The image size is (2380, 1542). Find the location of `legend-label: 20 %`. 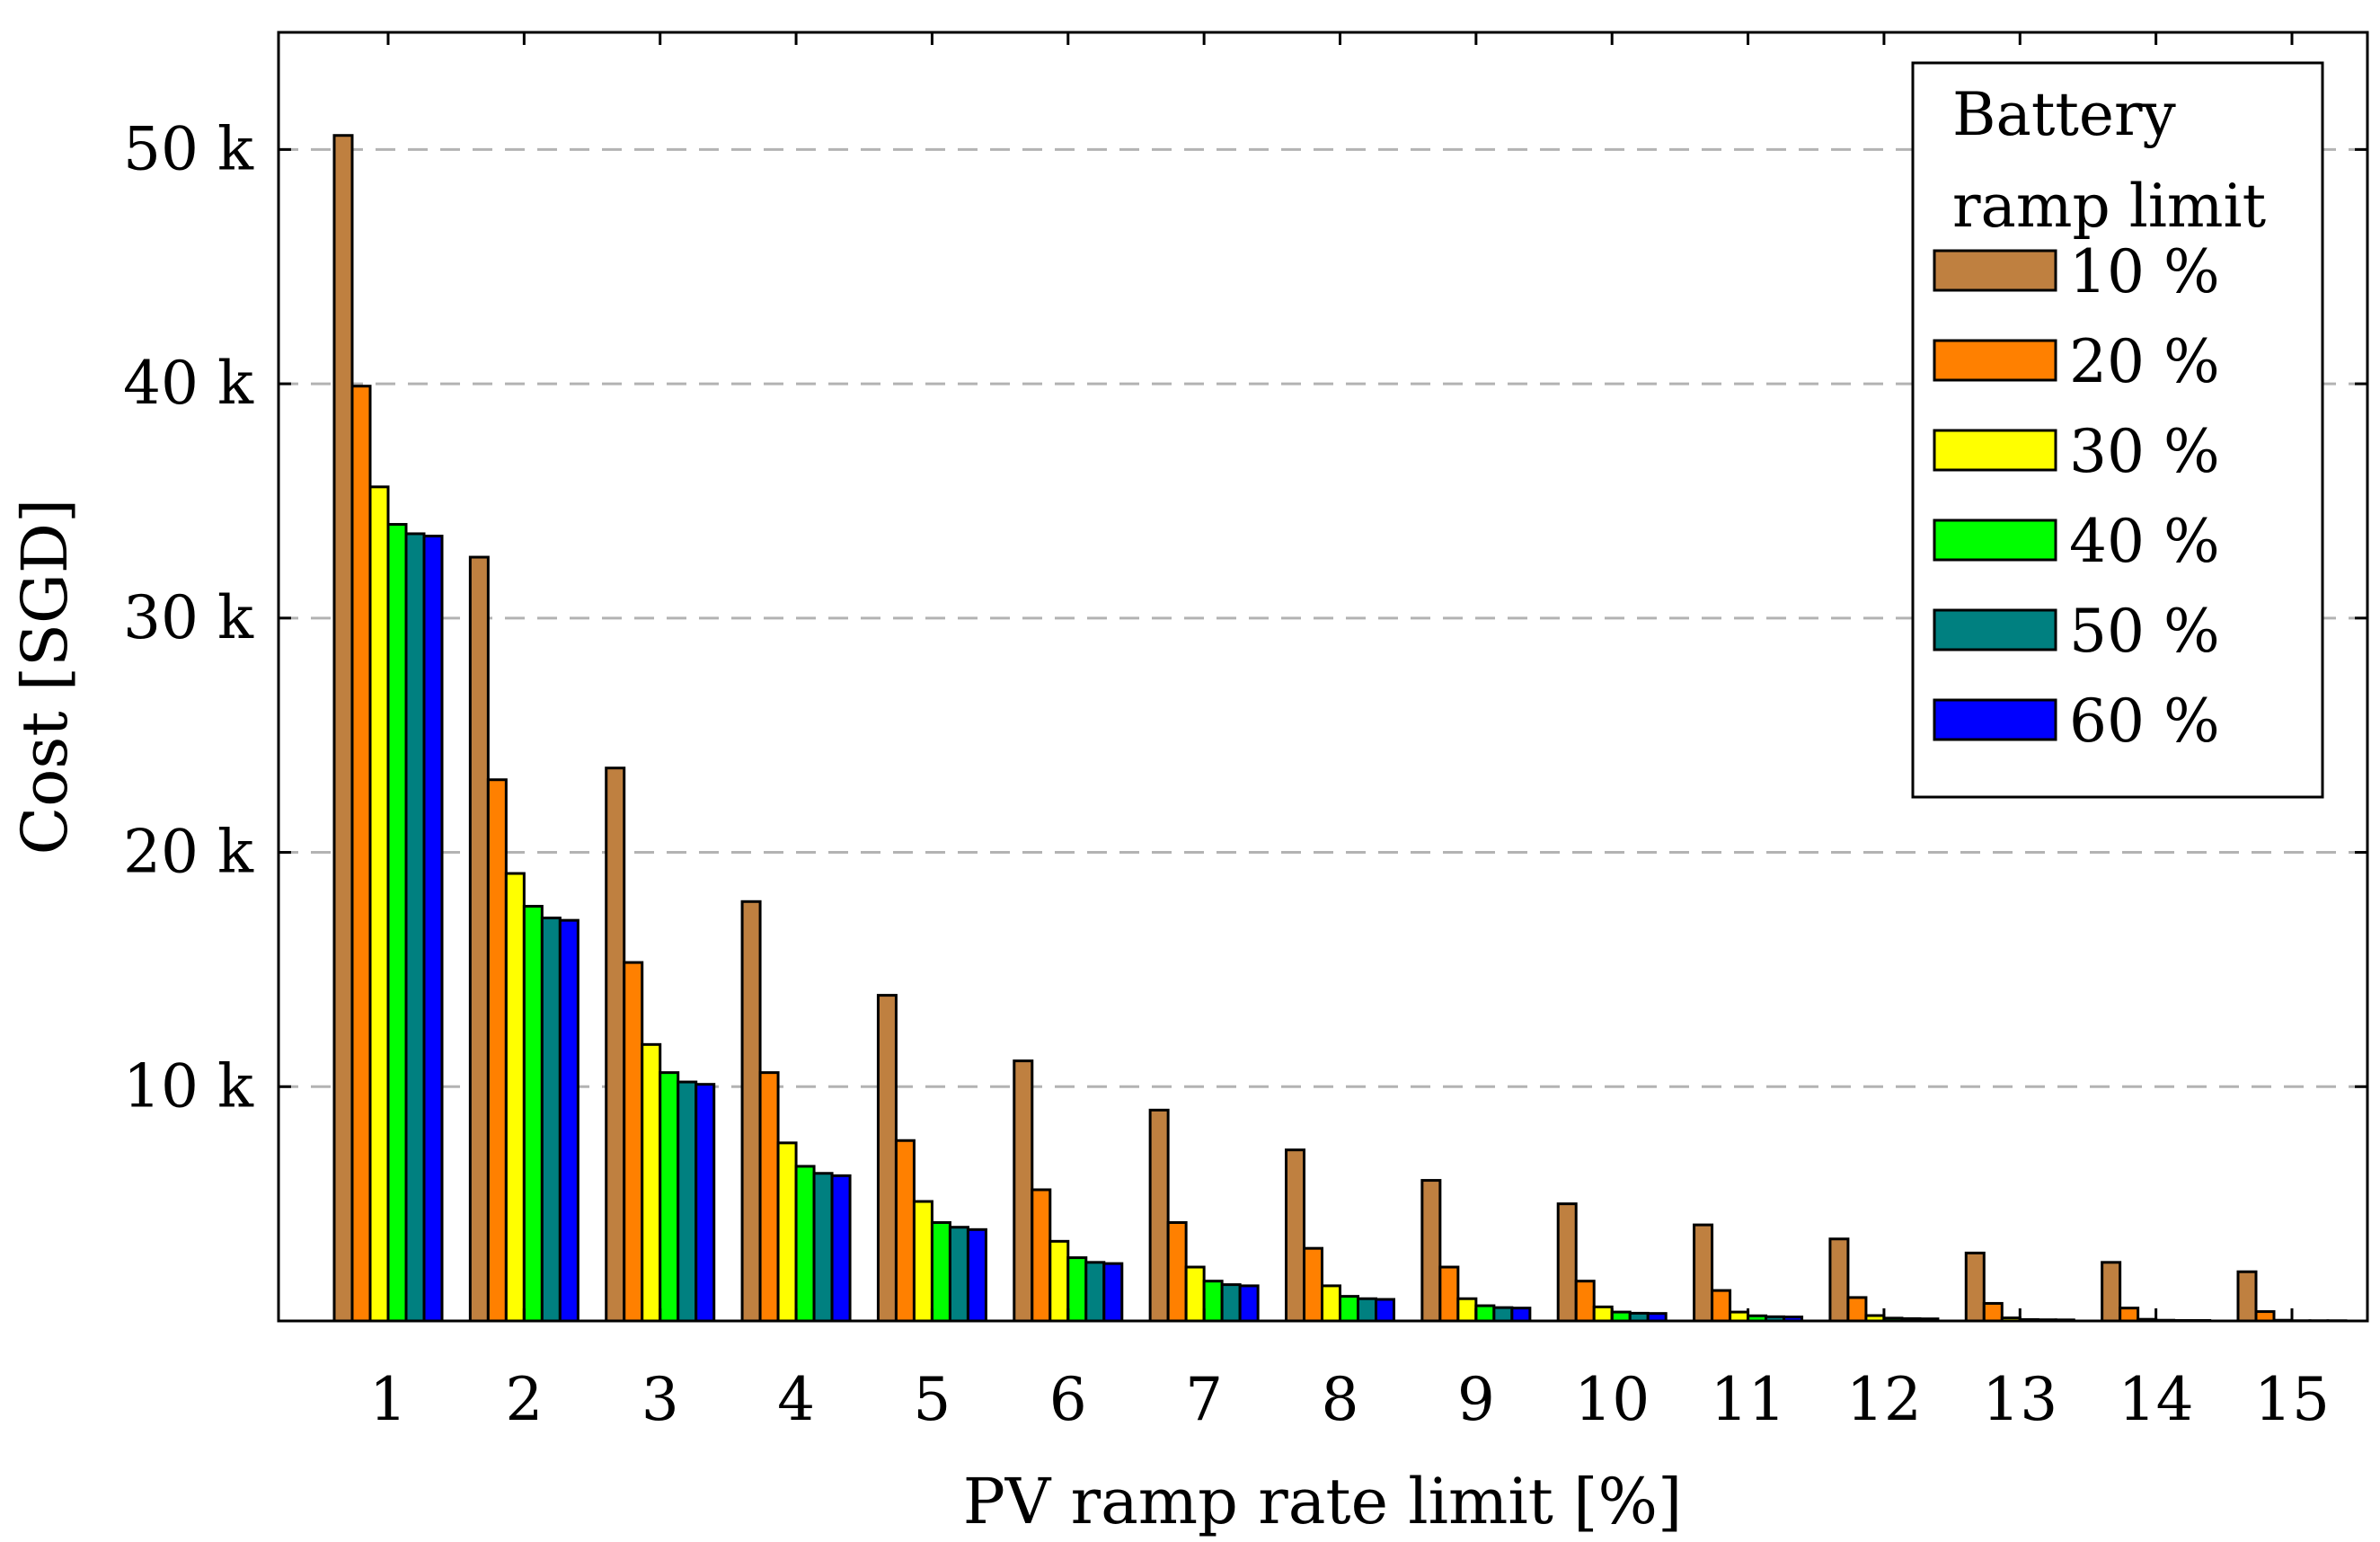

legend-label: 20 % is located at coordinates (2145, 362).